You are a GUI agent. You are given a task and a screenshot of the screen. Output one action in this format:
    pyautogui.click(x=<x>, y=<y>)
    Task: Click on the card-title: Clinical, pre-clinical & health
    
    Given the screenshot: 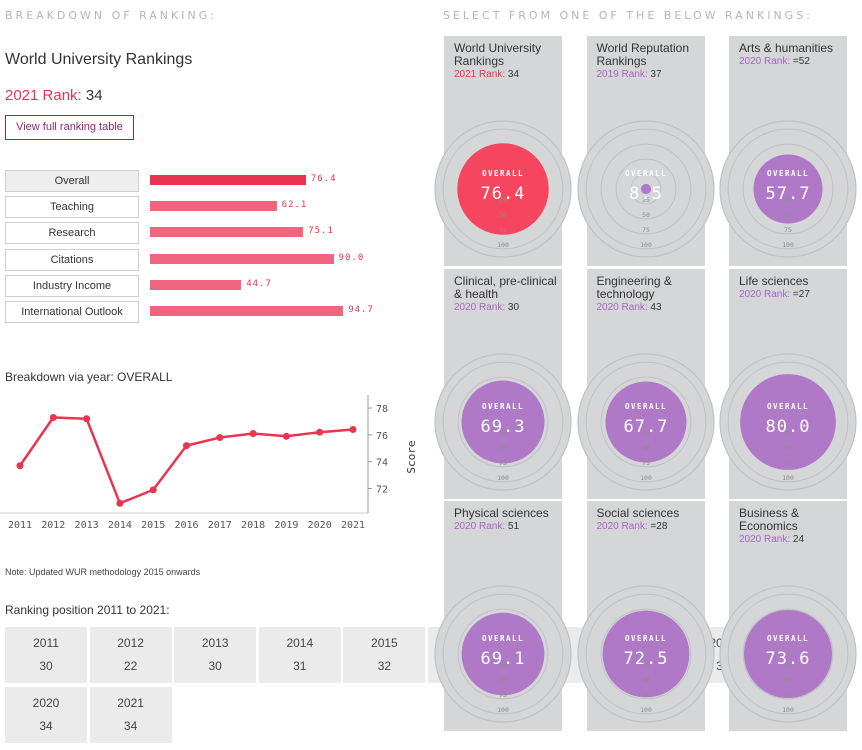 What is the action you would take?
    pyautogui.click(x=505, y=287)
    